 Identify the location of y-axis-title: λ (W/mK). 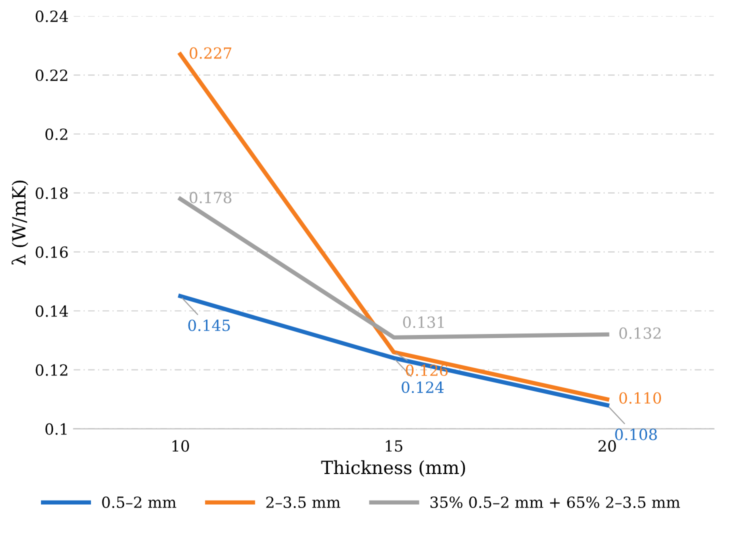
(20, 222).